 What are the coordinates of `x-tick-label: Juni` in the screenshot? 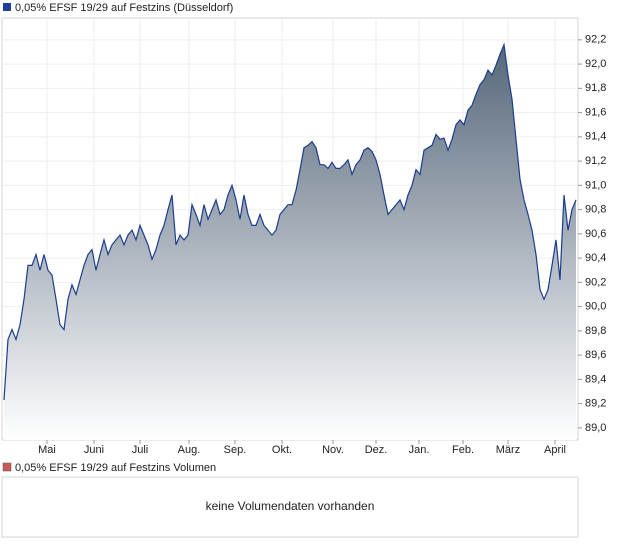 It's located at (94, 450).